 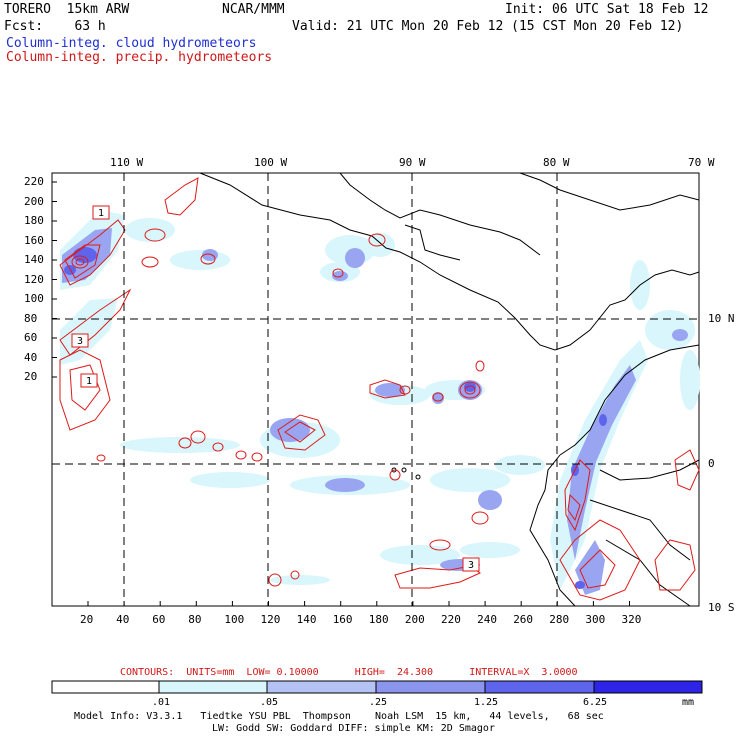 I want to click on x-tick-label: 200, so click(x=414, y=619).